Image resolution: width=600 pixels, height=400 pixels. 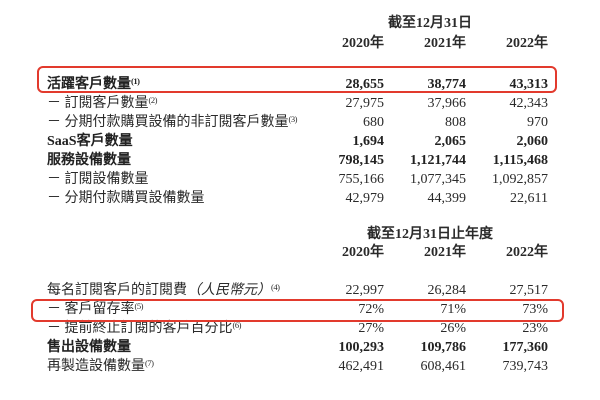 What do you see at coordinates (365, 84) in the screenshot?
I see `value-2020: 28,655` at bounding box center [365, 84].